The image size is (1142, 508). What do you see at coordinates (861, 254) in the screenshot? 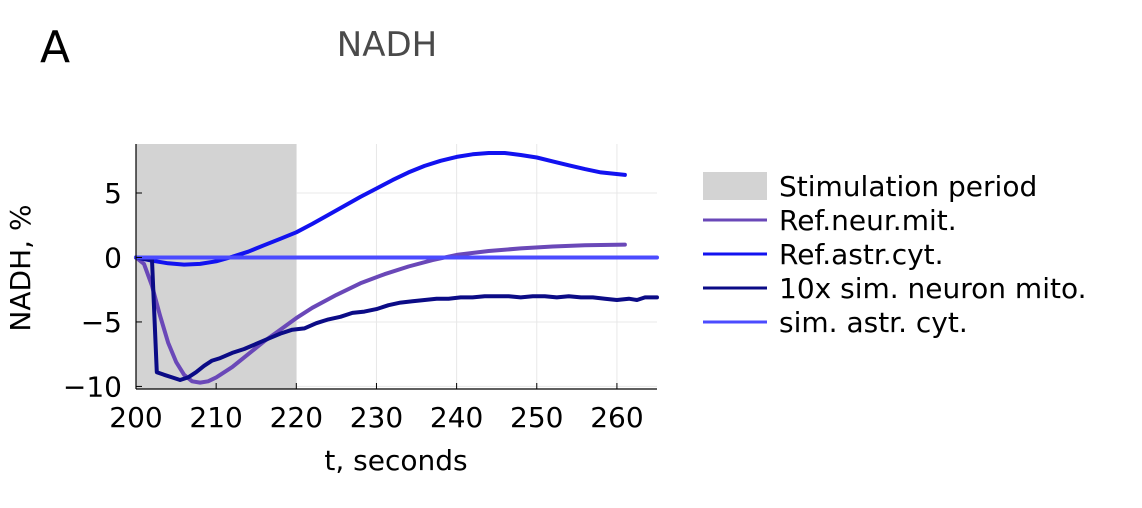
I see `legend-label-ref-astr-cyt: Ref.astr.cyt.` at bounding box center [861, 254].